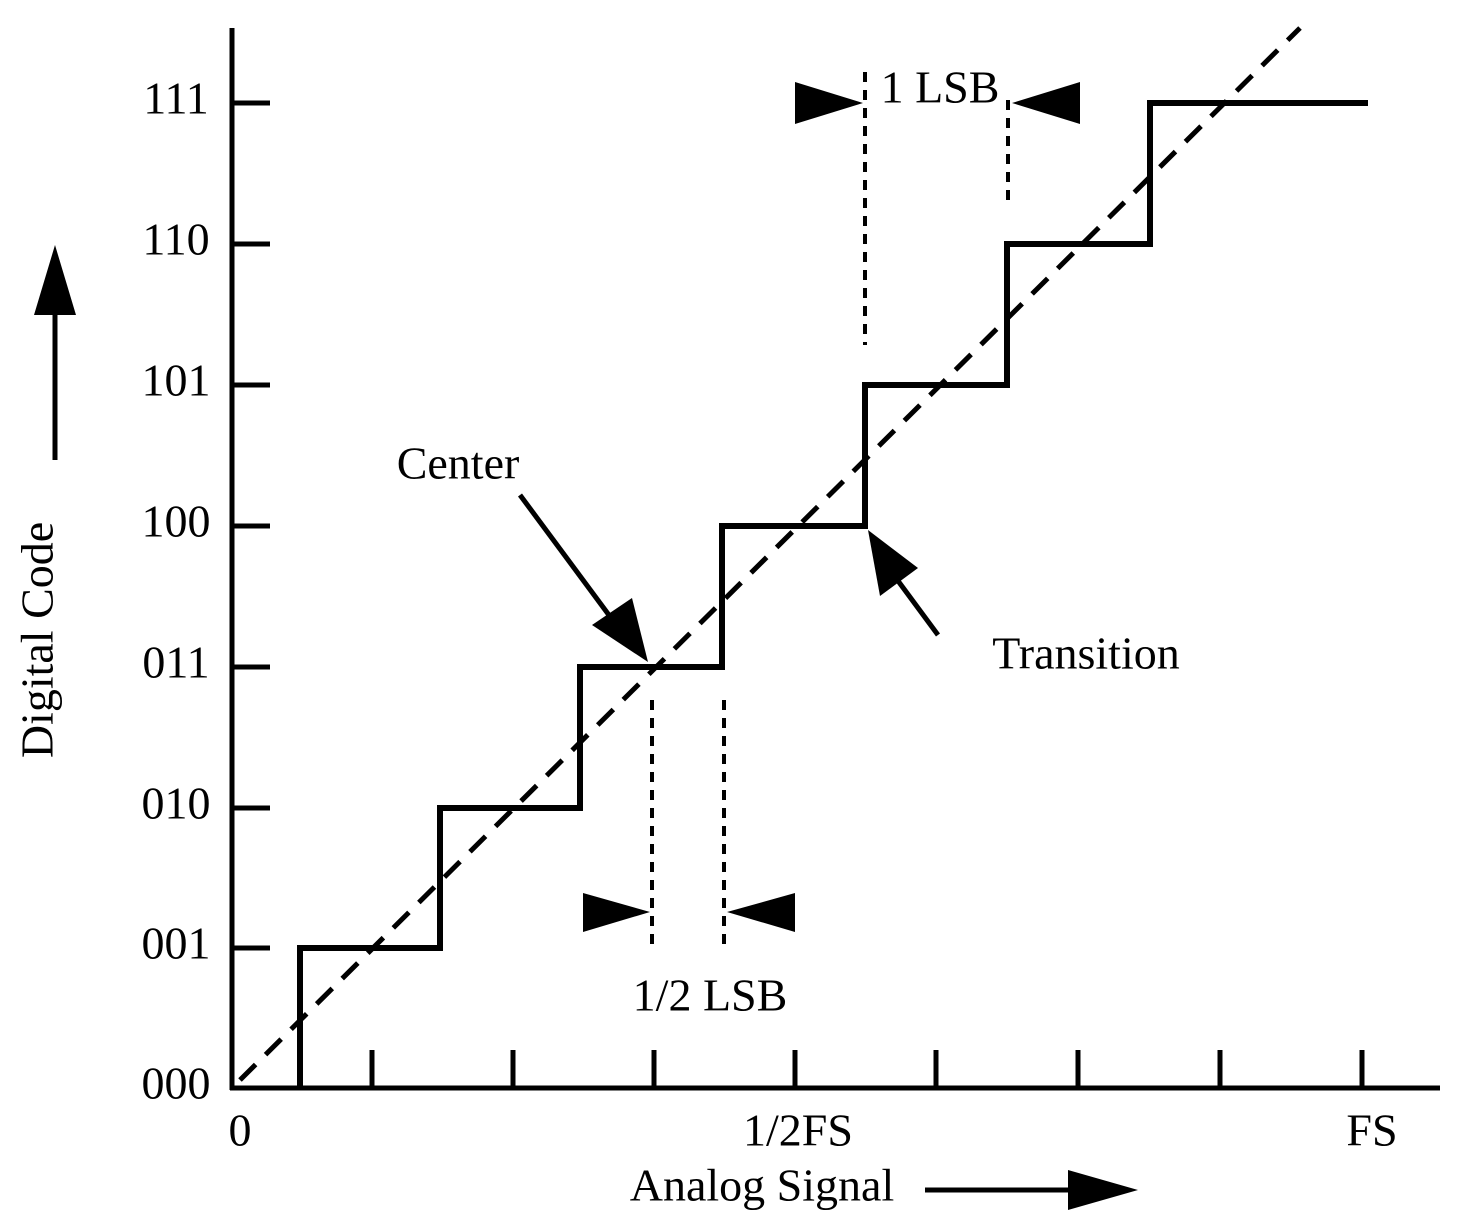 This screenshot has width=1460, height=1230. I want to click on x-axis-label: Analog Signal, so click(762, 1185).